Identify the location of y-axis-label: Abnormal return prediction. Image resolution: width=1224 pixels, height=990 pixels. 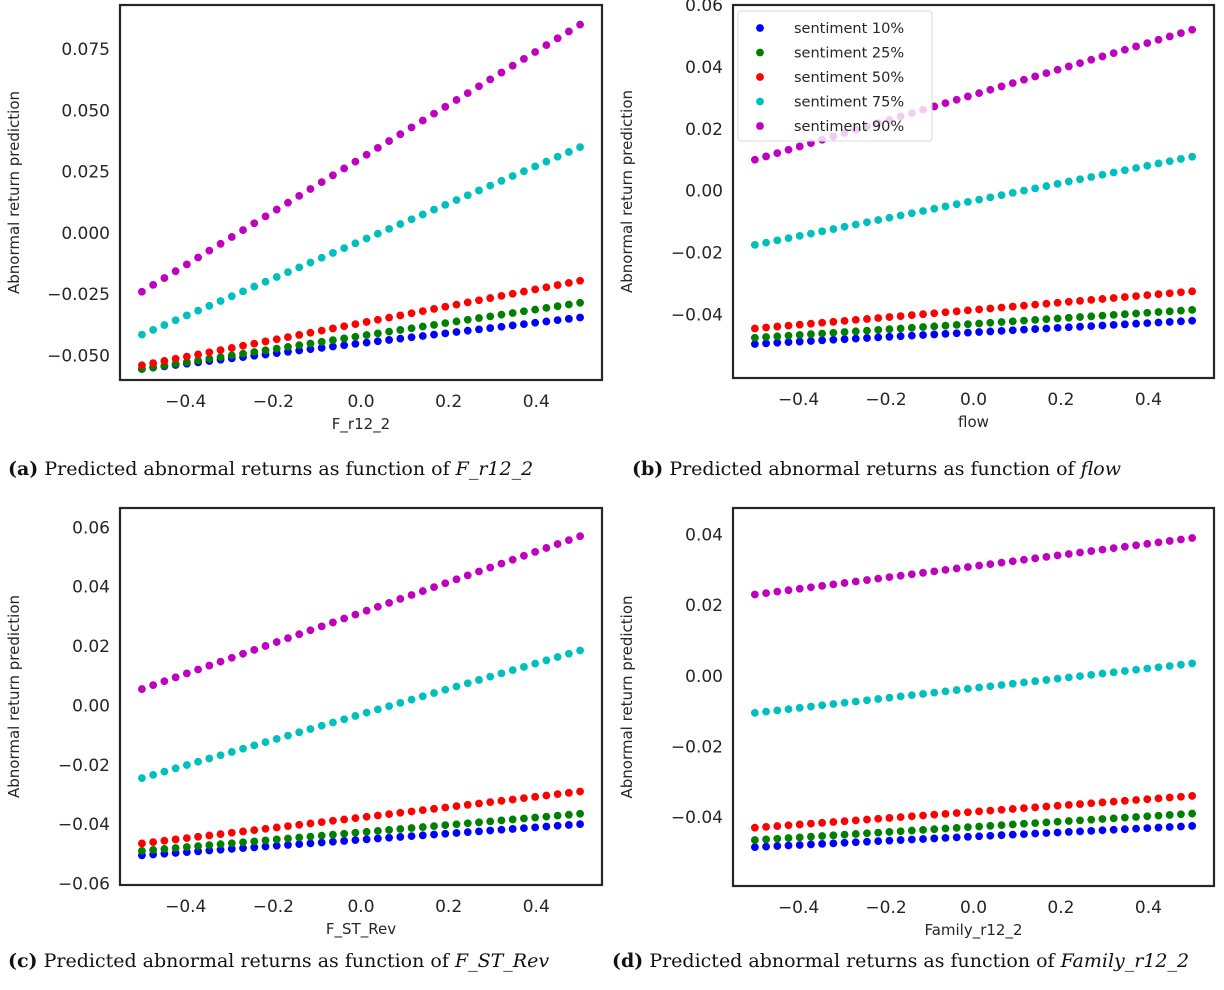
(627, 191).